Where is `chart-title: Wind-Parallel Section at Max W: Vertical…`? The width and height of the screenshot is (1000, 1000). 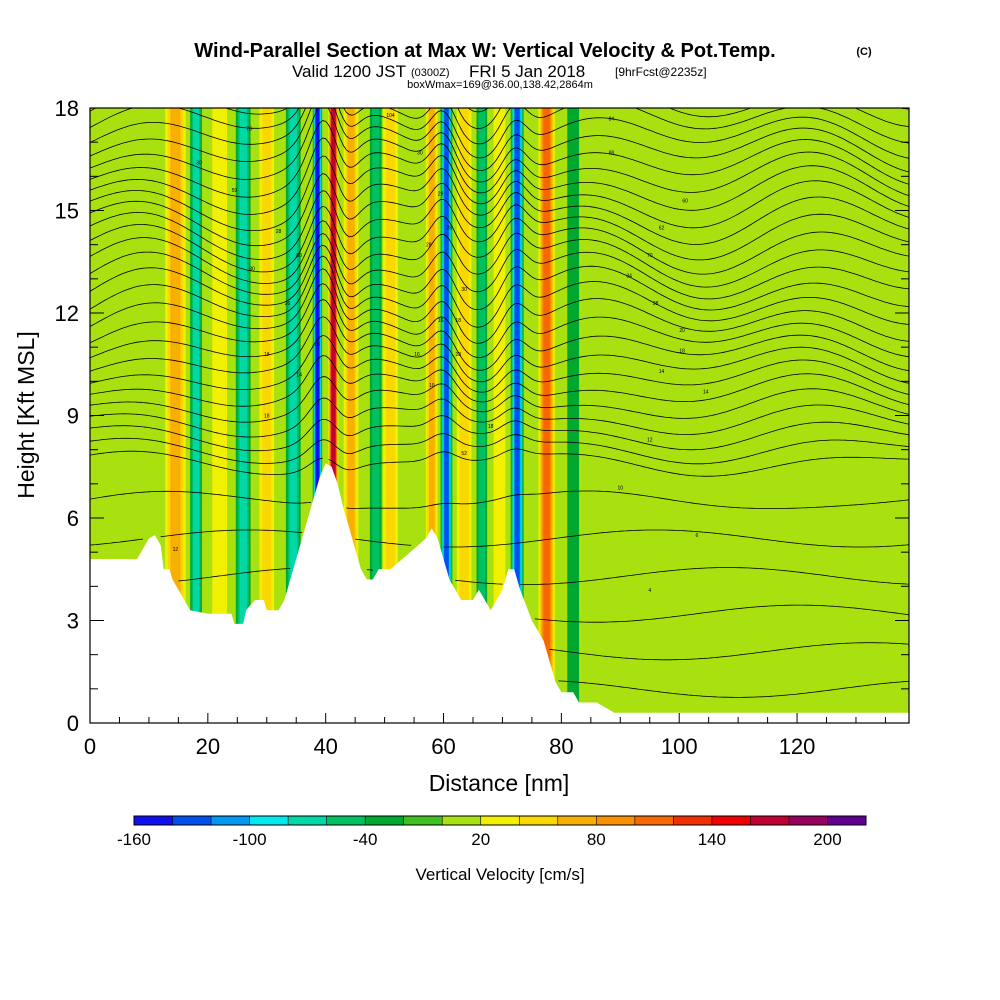 chart-title: Wind-Parallel Section at Max W: Vertical… is located at coordinates (484, 51).